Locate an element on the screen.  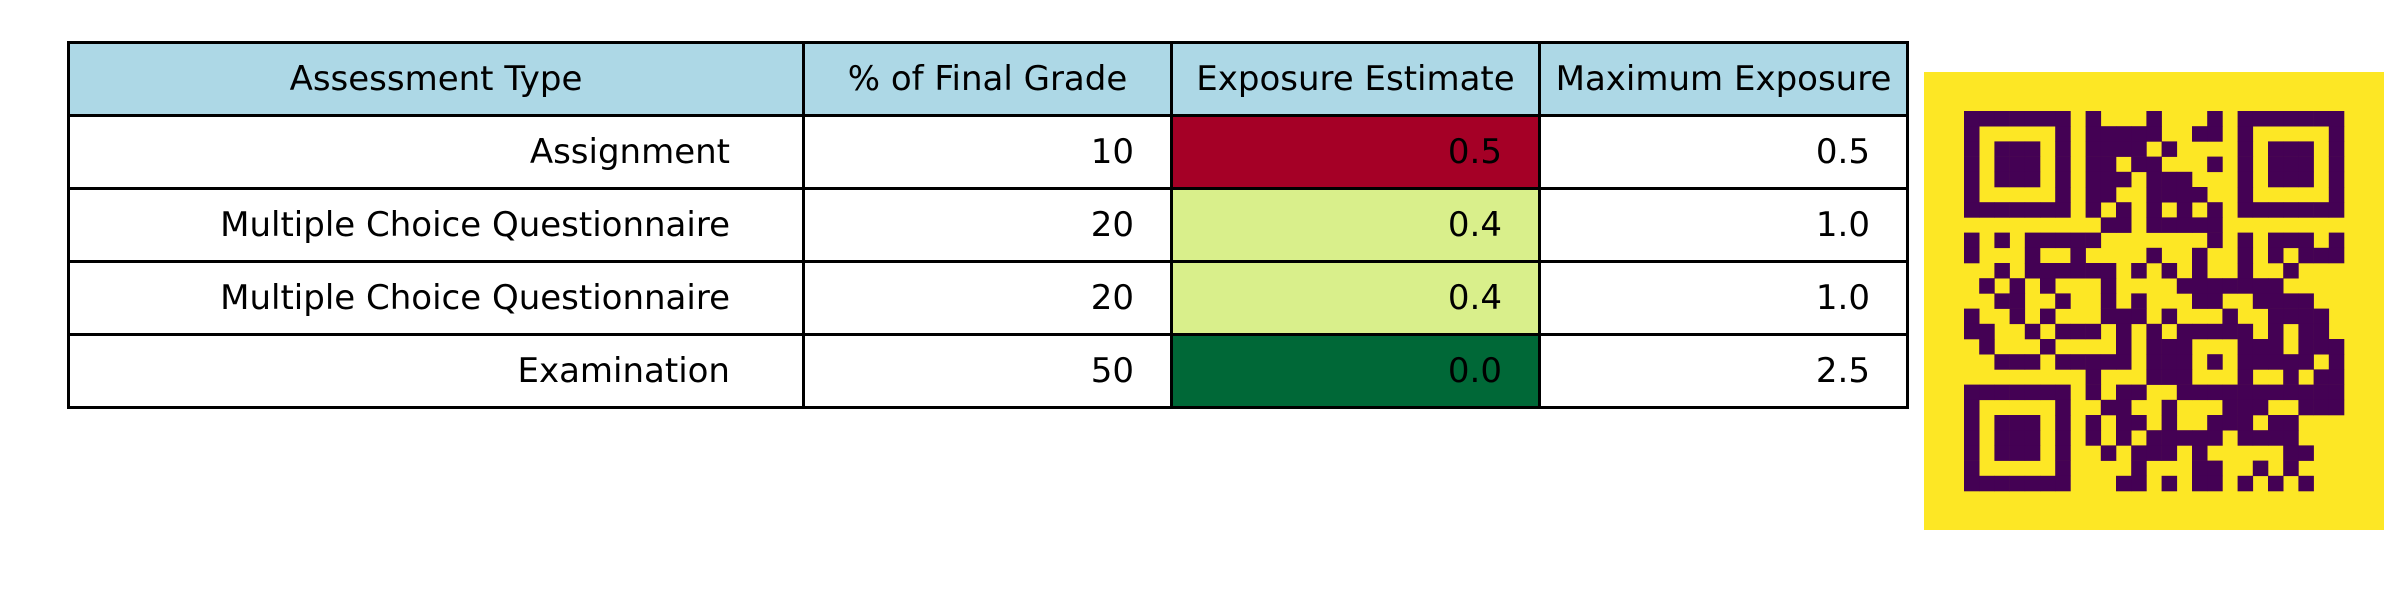
cell-exposure-estimate: 0.5 is located at coordinates (1355, 152).